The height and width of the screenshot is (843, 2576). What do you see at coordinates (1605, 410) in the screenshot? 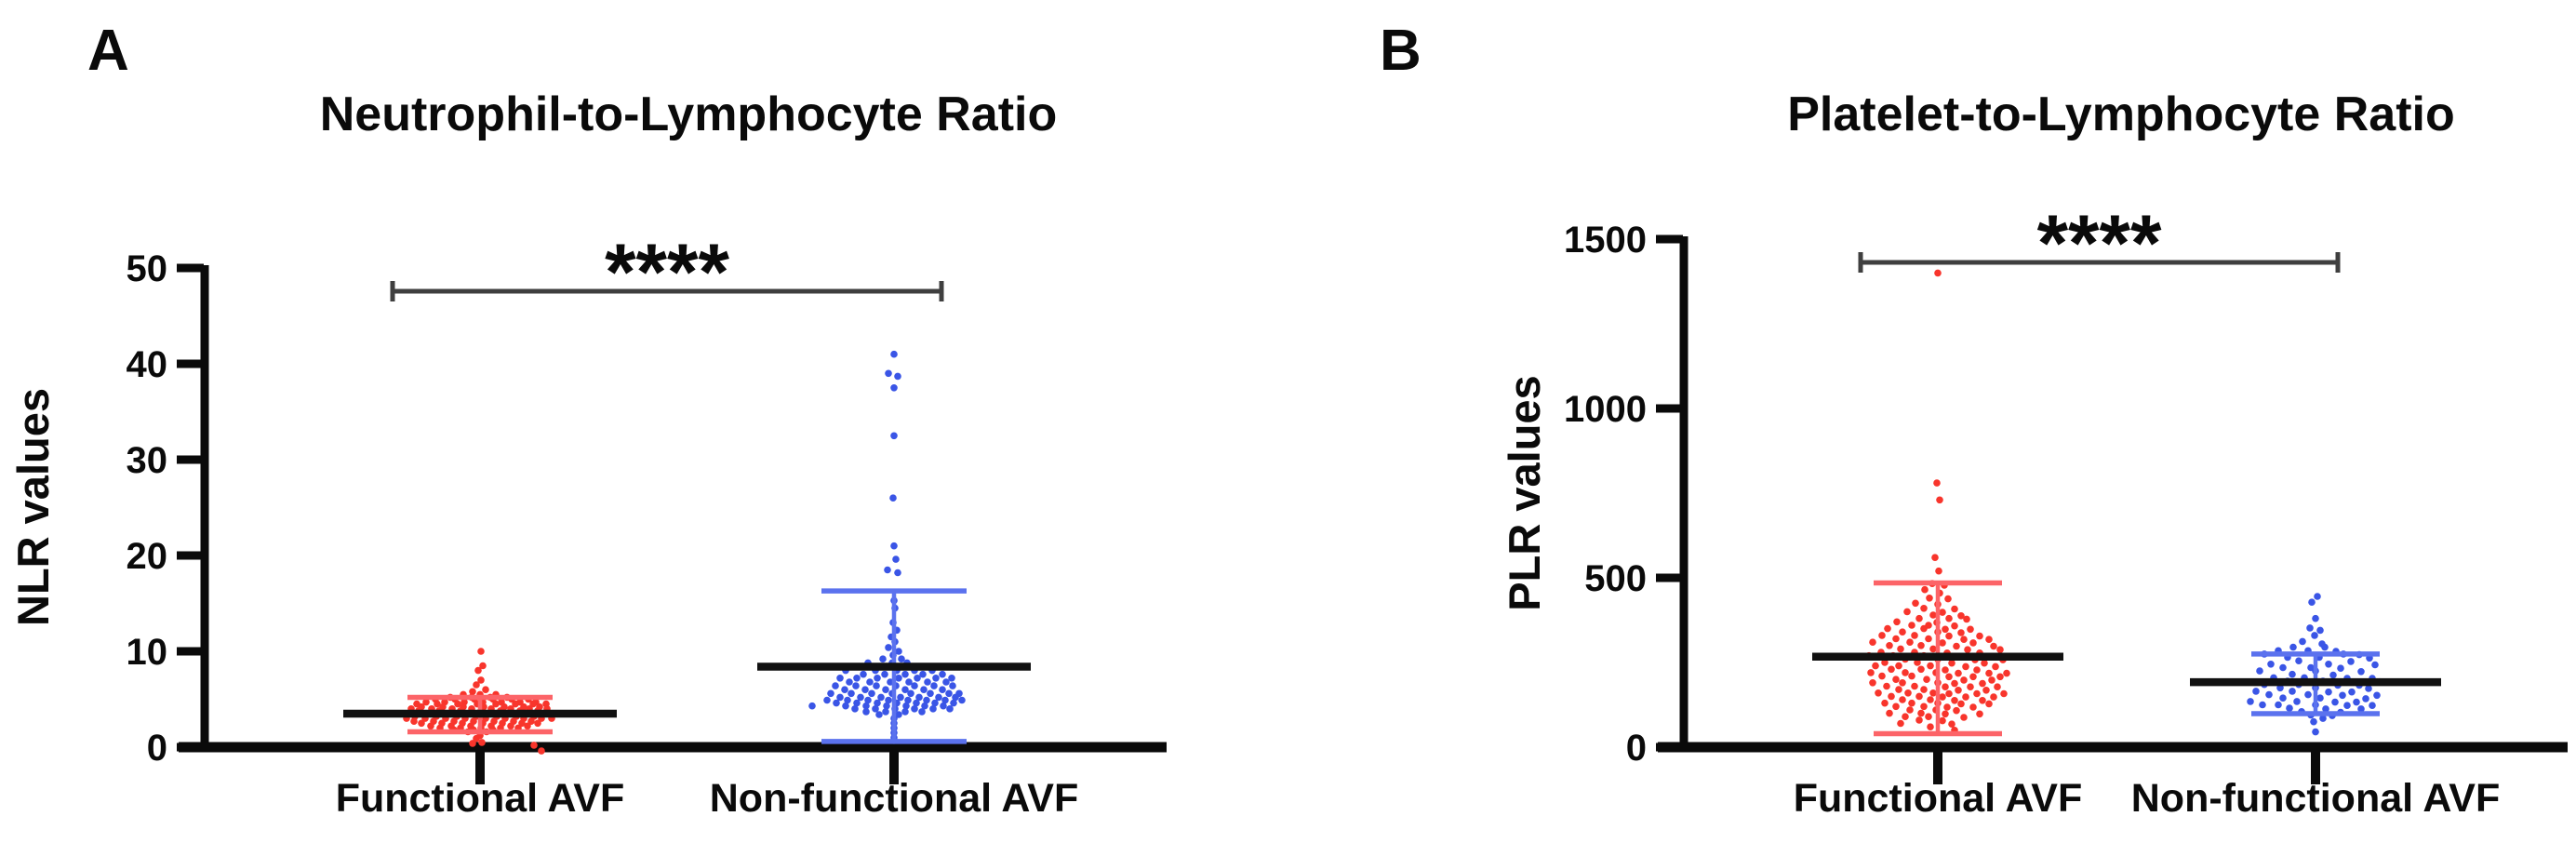
I see `y-tick-label: 1000` at bounding box center [1605, 410].